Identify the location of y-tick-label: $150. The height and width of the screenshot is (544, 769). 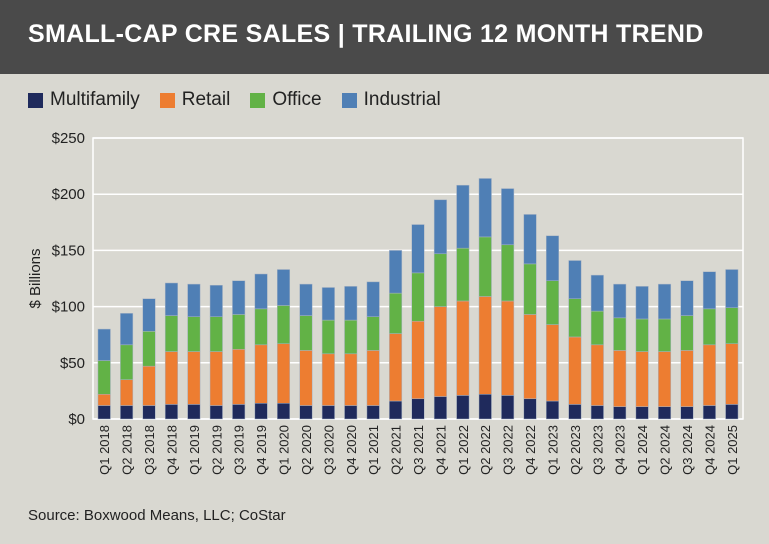
(68, 250).